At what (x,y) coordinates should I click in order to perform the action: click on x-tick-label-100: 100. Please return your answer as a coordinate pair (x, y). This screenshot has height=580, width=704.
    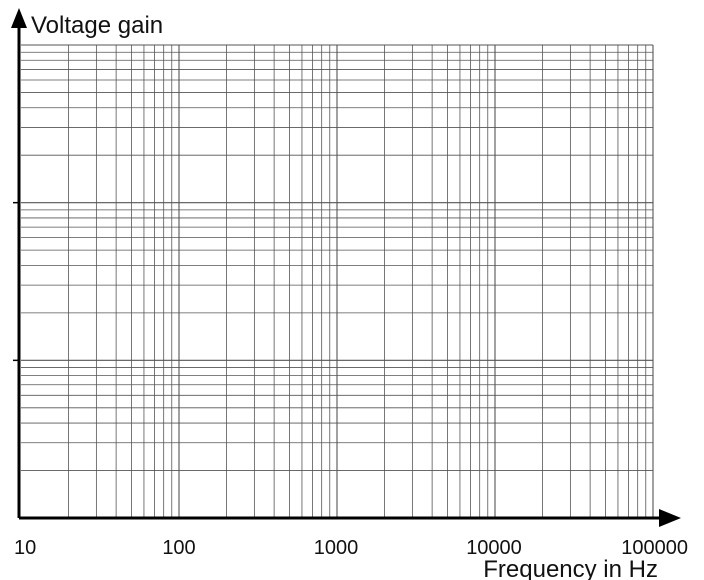
    Looking at the image, I should click on (178, 548).